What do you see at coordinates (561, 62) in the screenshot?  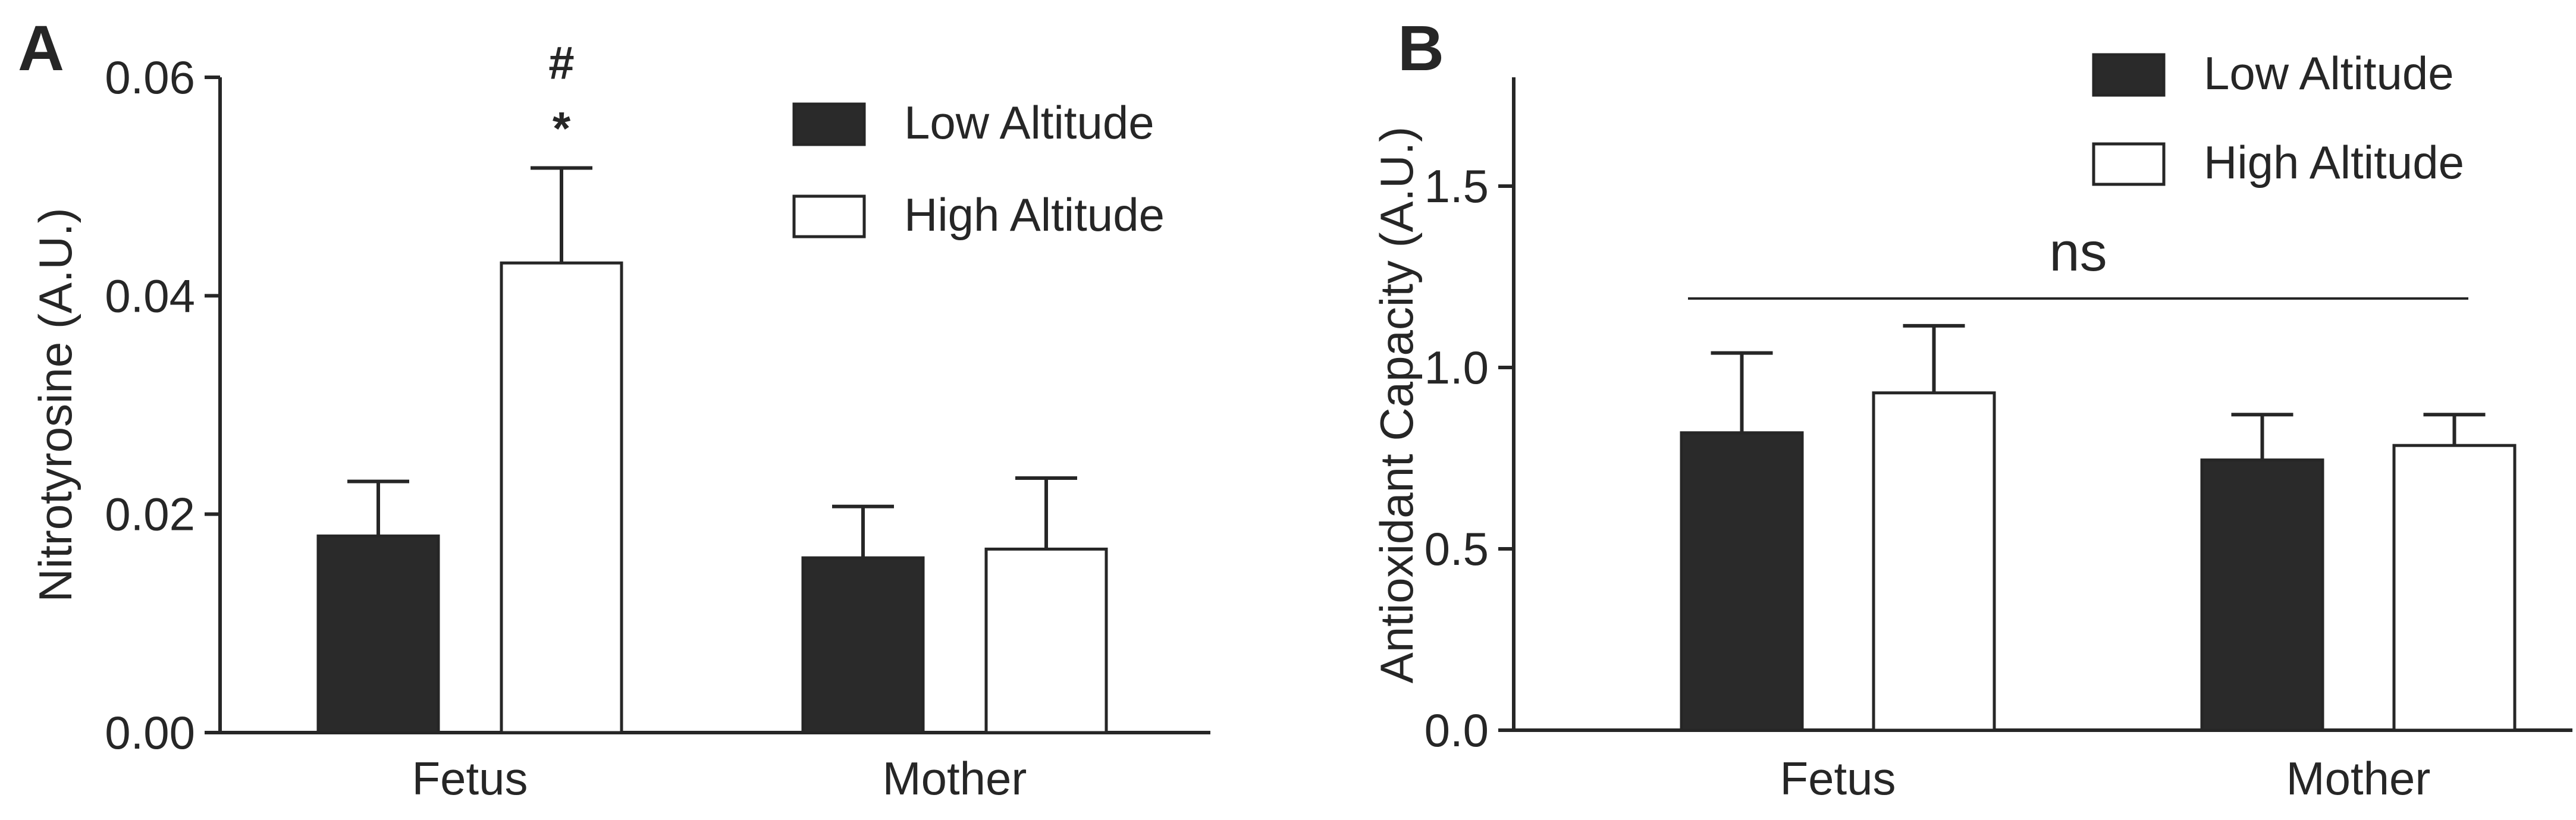 I see `hash-annotation: #` at bounding box center [561, 62].